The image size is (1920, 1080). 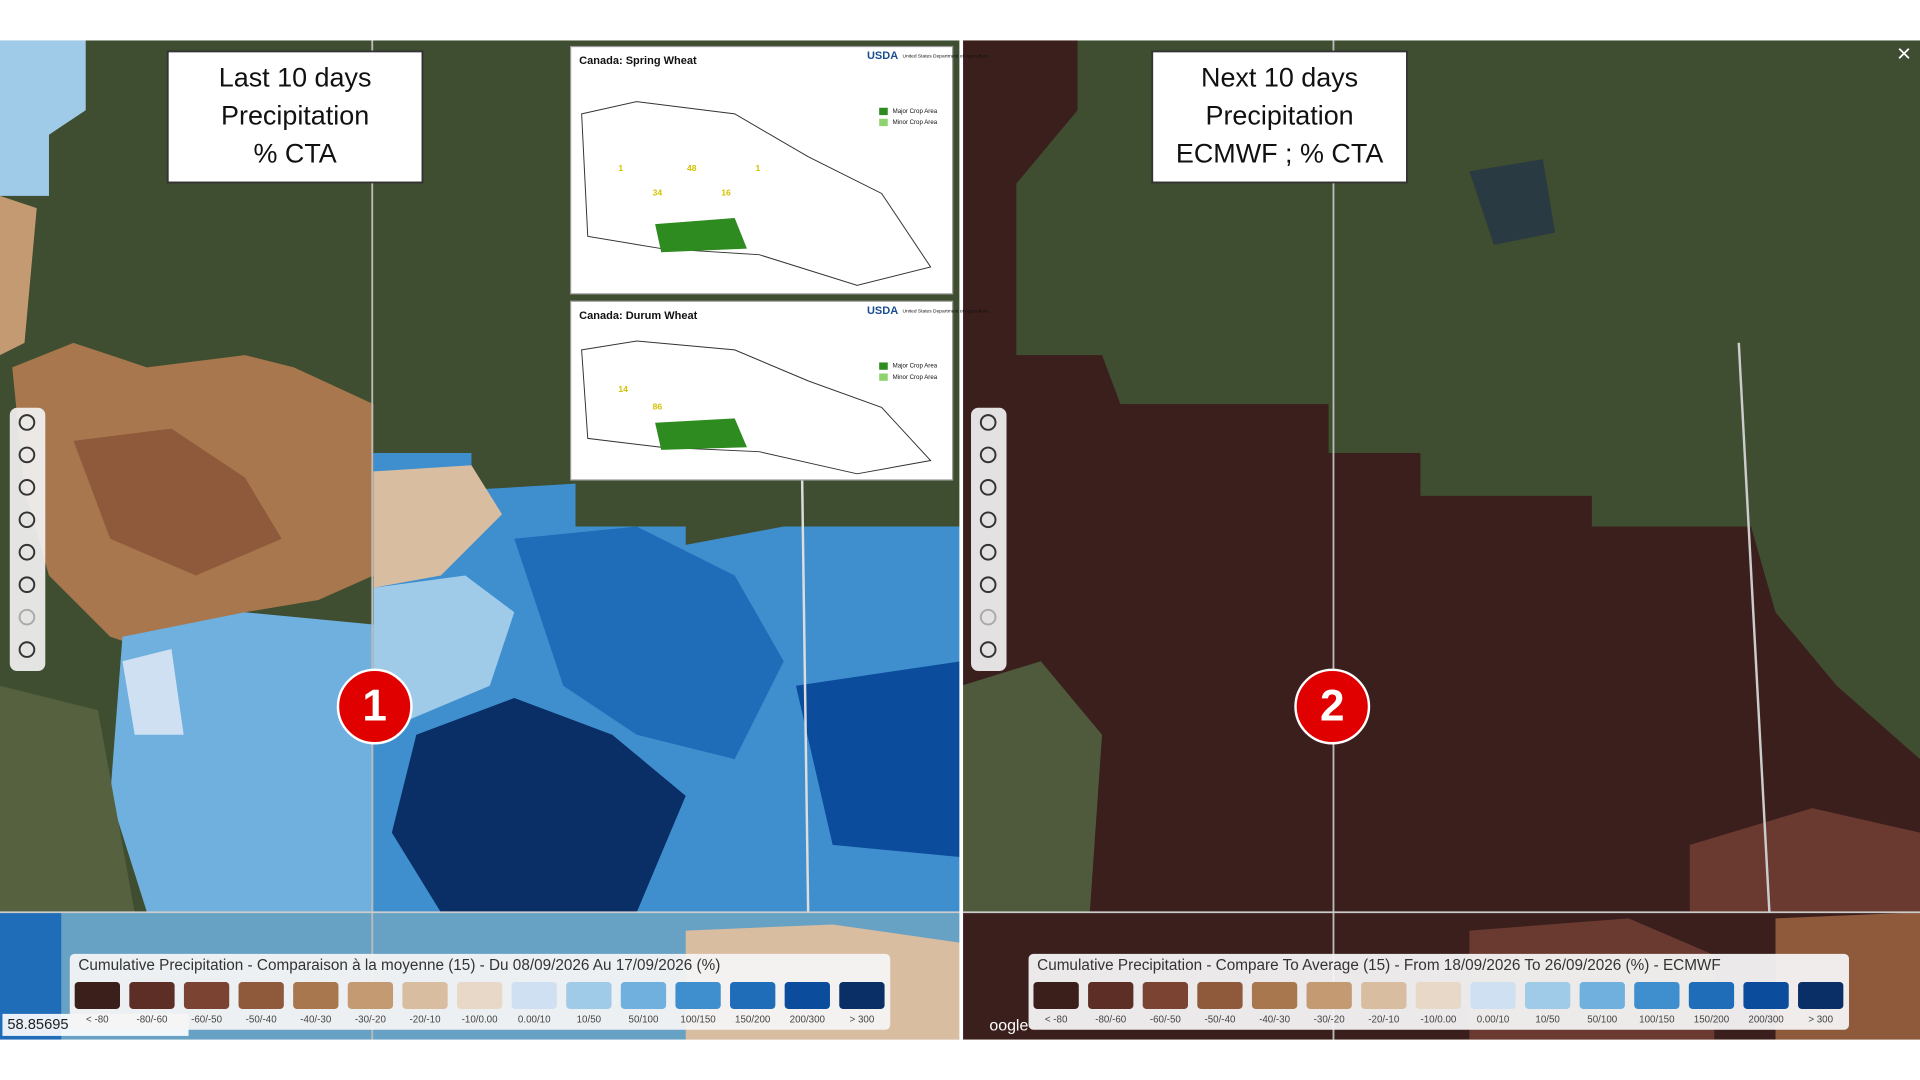 What do you see at coordinates (692, 168) in the screenshot?
I see `inset-region-value: 48` at bounding box center [692, 168].